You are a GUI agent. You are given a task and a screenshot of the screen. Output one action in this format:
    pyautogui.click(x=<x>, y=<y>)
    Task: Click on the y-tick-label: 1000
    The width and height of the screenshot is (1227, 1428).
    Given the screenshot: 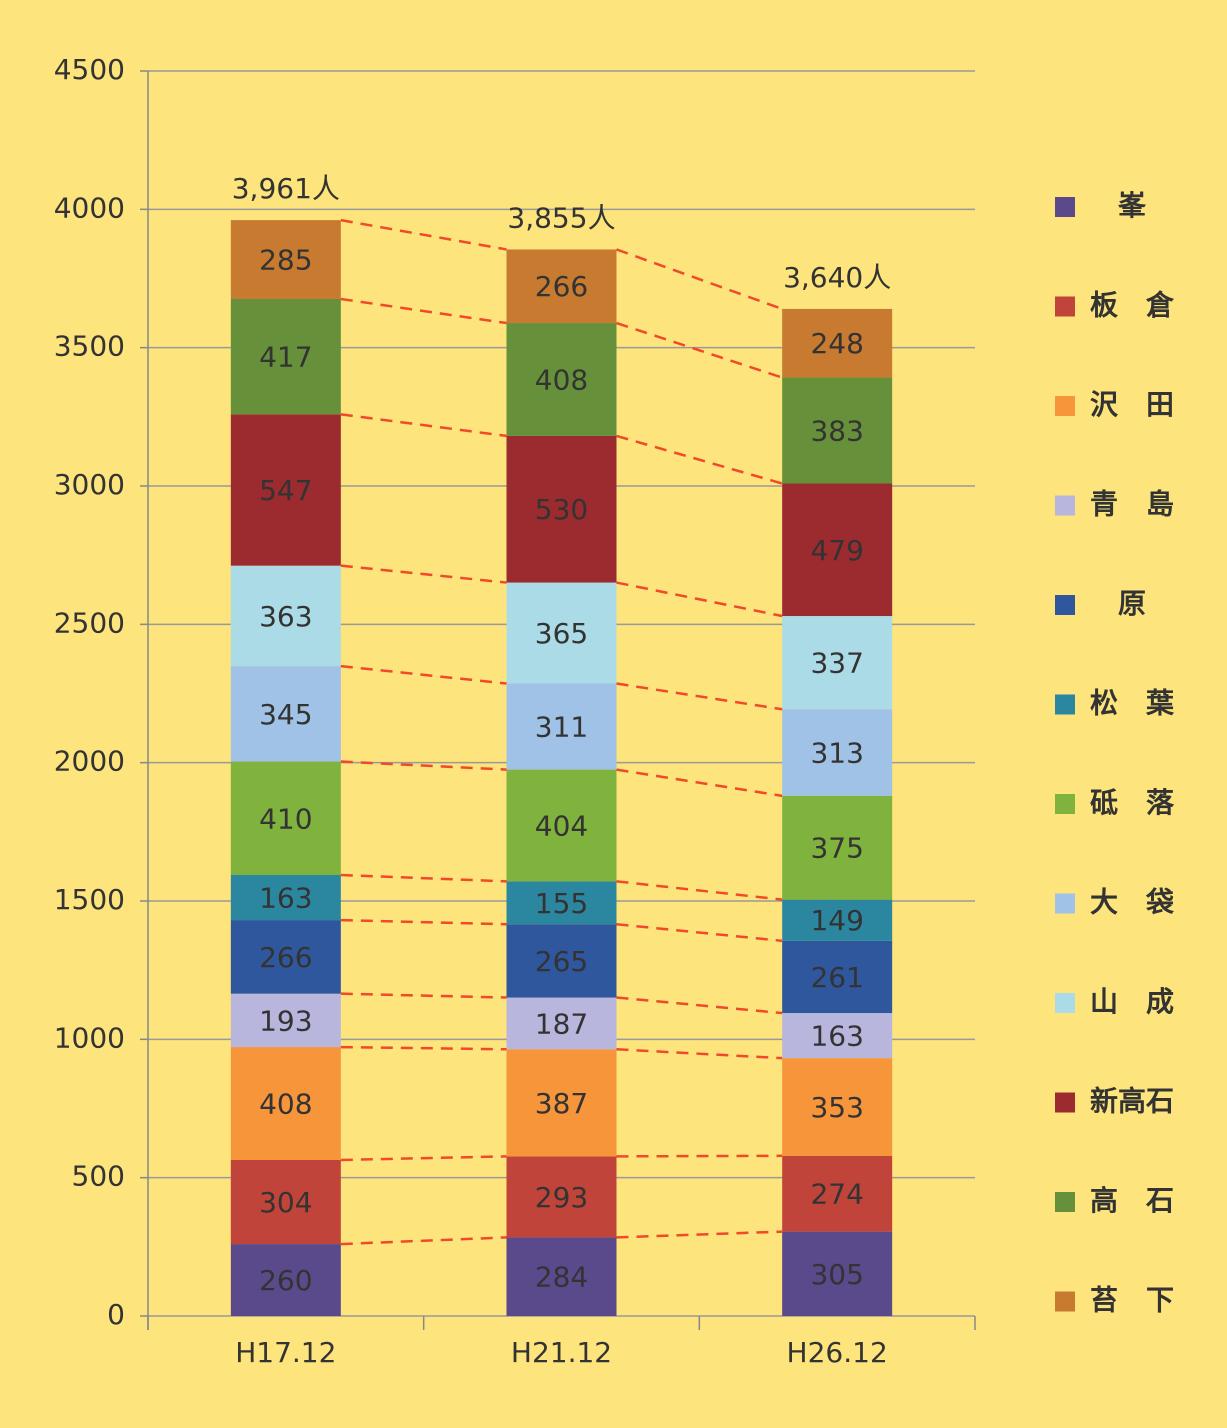 What is the action you would take?
    pyautogui.click(x=89, y=1037)
    